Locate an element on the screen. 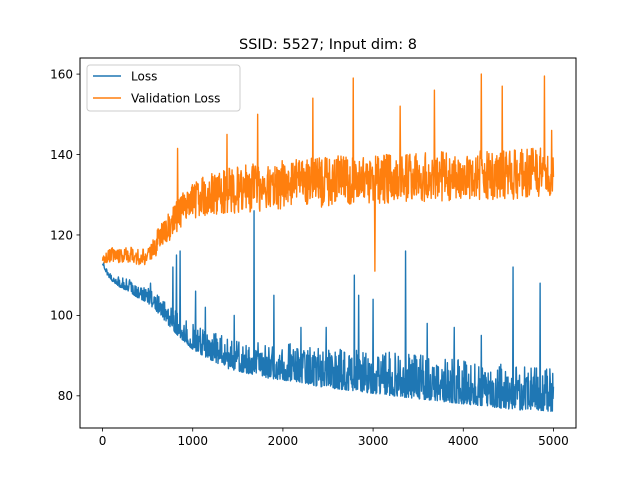  x-tick-label: 1000 is located at coordinates (192, 441).